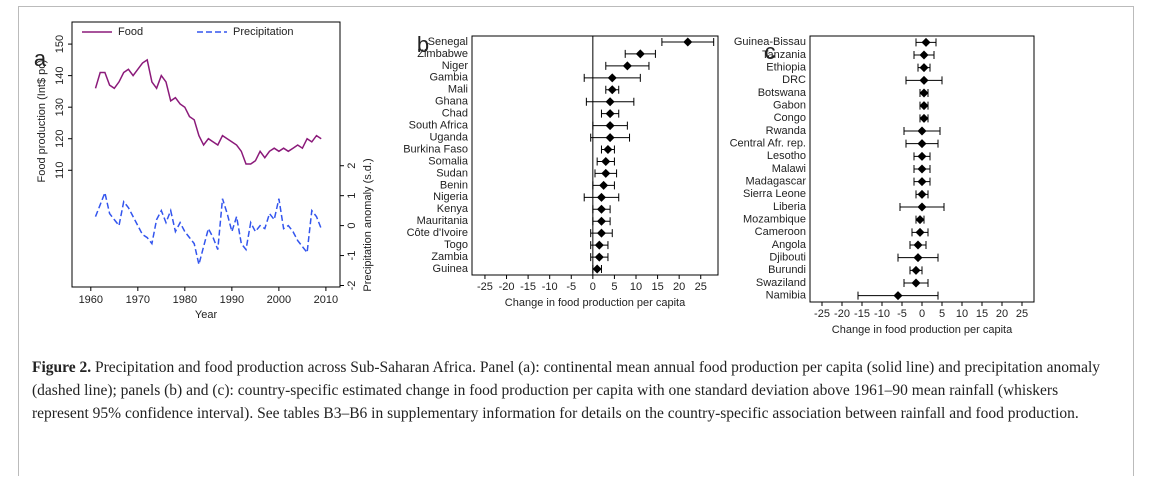 The width and height of the screenshot is (1153, 477). I want to click on category-label: Togo, so click(456, 245).